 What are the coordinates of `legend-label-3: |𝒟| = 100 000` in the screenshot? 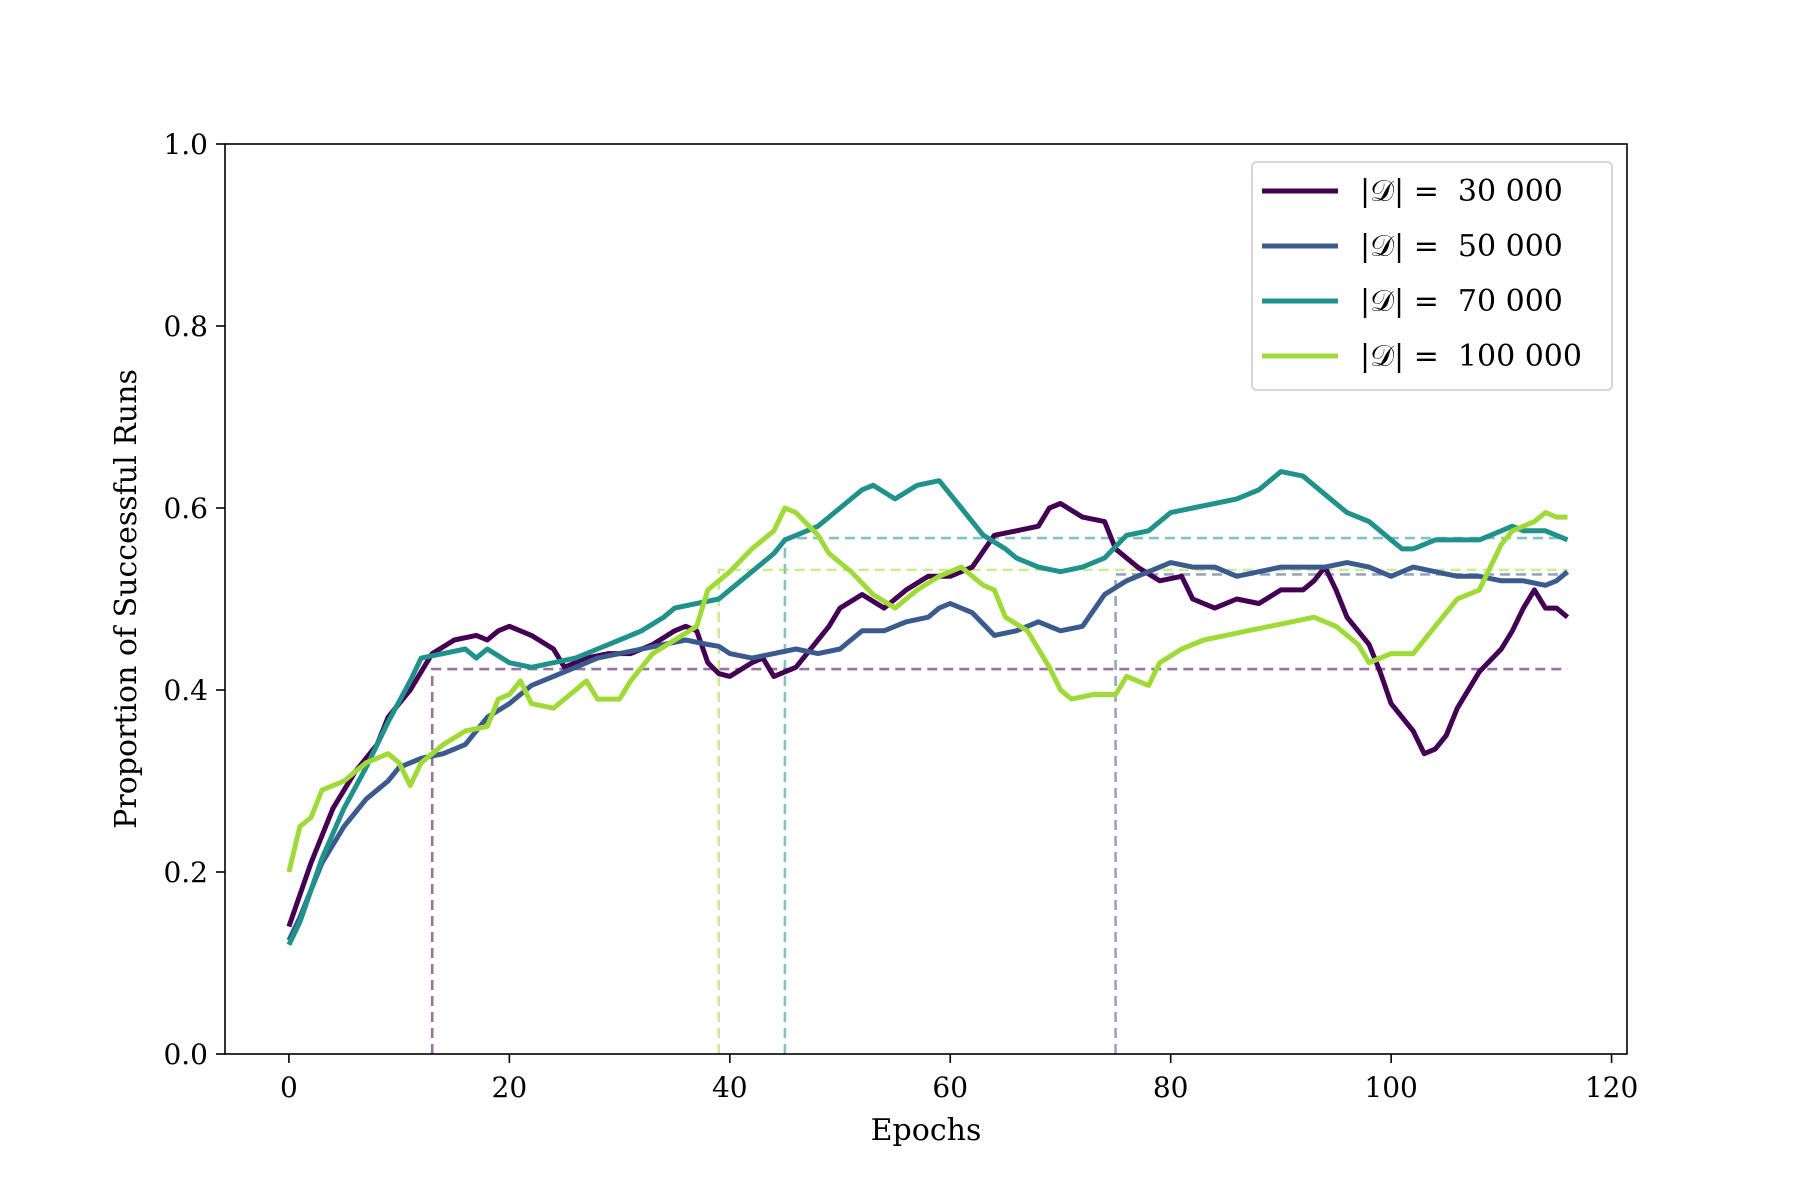 It's located at (1471, 356).